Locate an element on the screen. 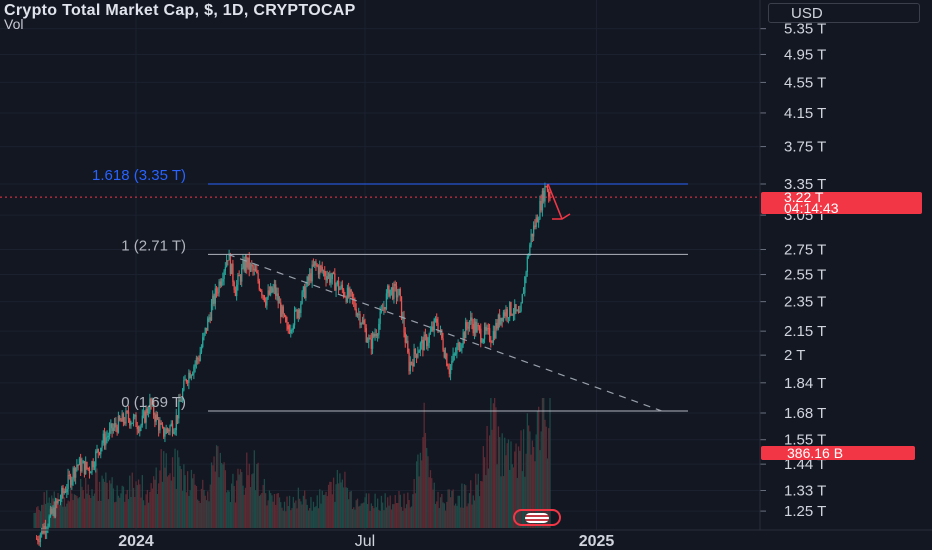 The image size is (932, 550). currency-button: USD is located at coordinates (844, 13).